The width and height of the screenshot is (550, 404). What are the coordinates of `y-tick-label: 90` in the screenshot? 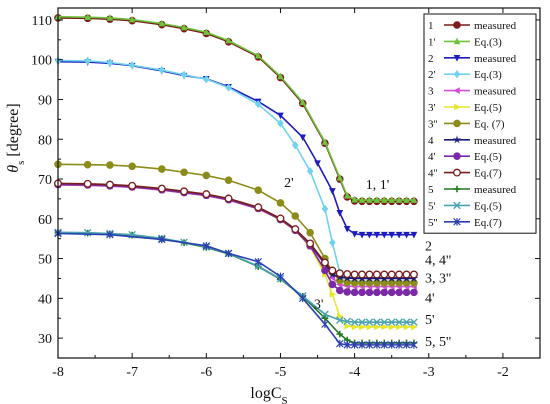 It's located at (45, 100).